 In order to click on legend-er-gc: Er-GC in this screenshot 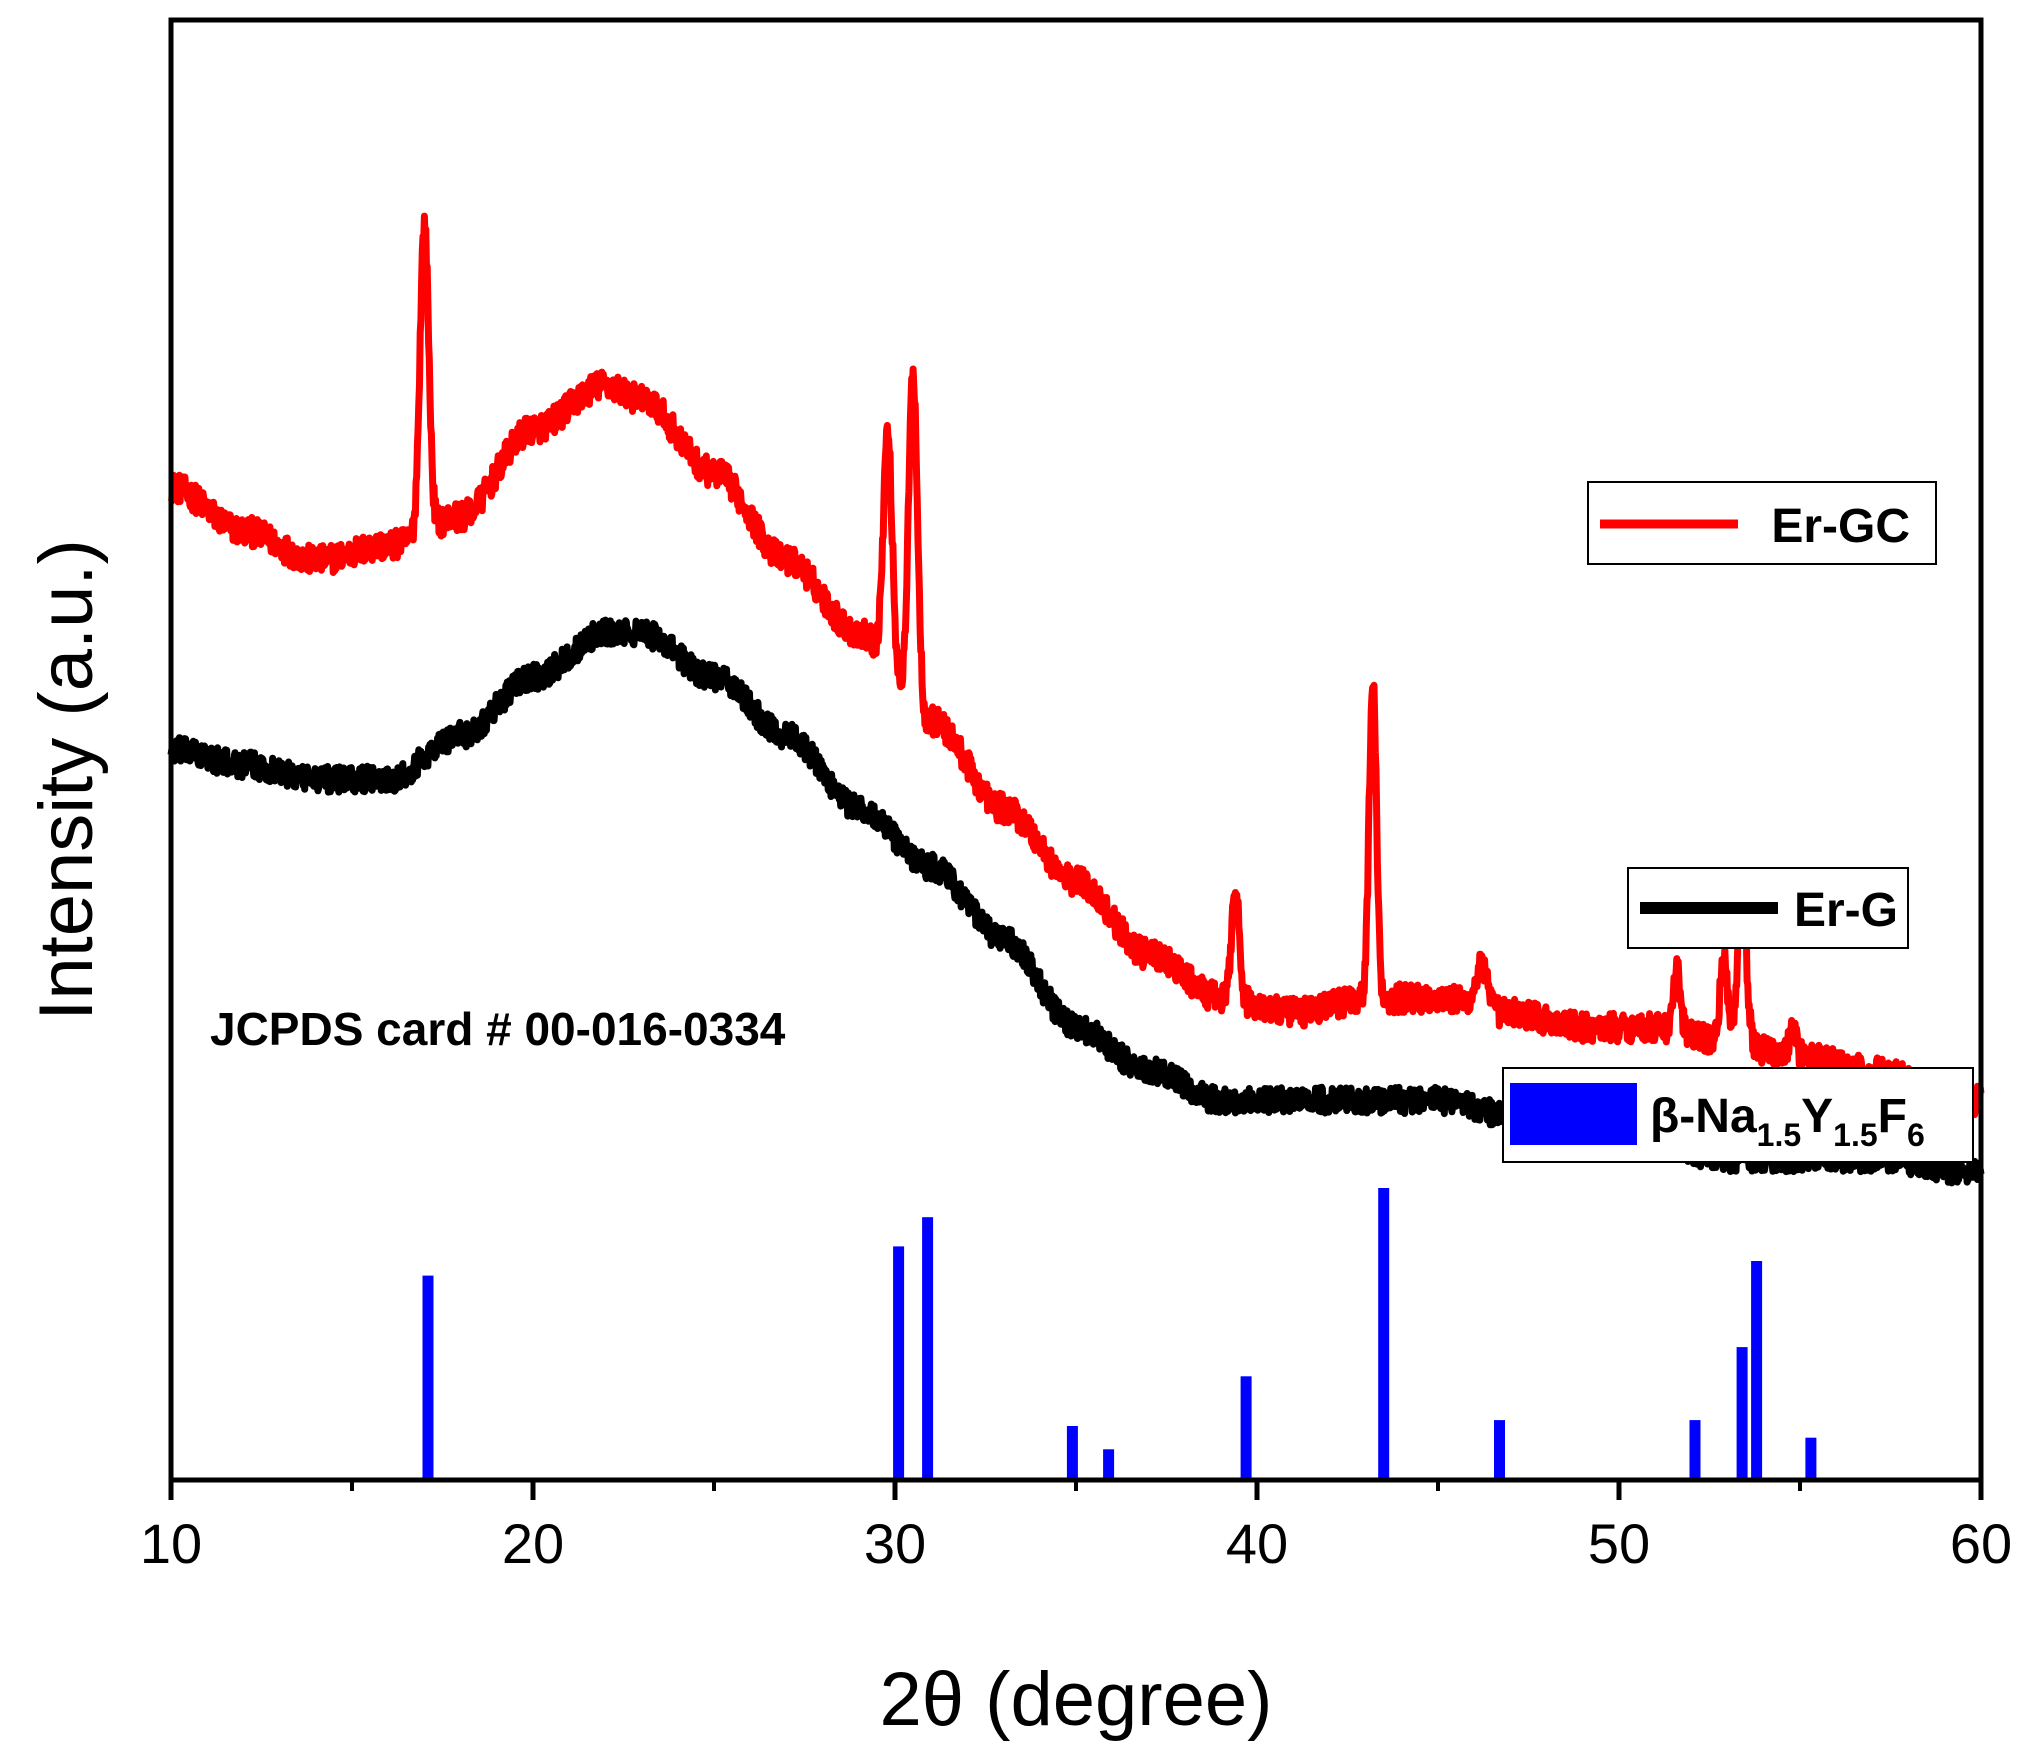, I will do `click(1762, 523)`.